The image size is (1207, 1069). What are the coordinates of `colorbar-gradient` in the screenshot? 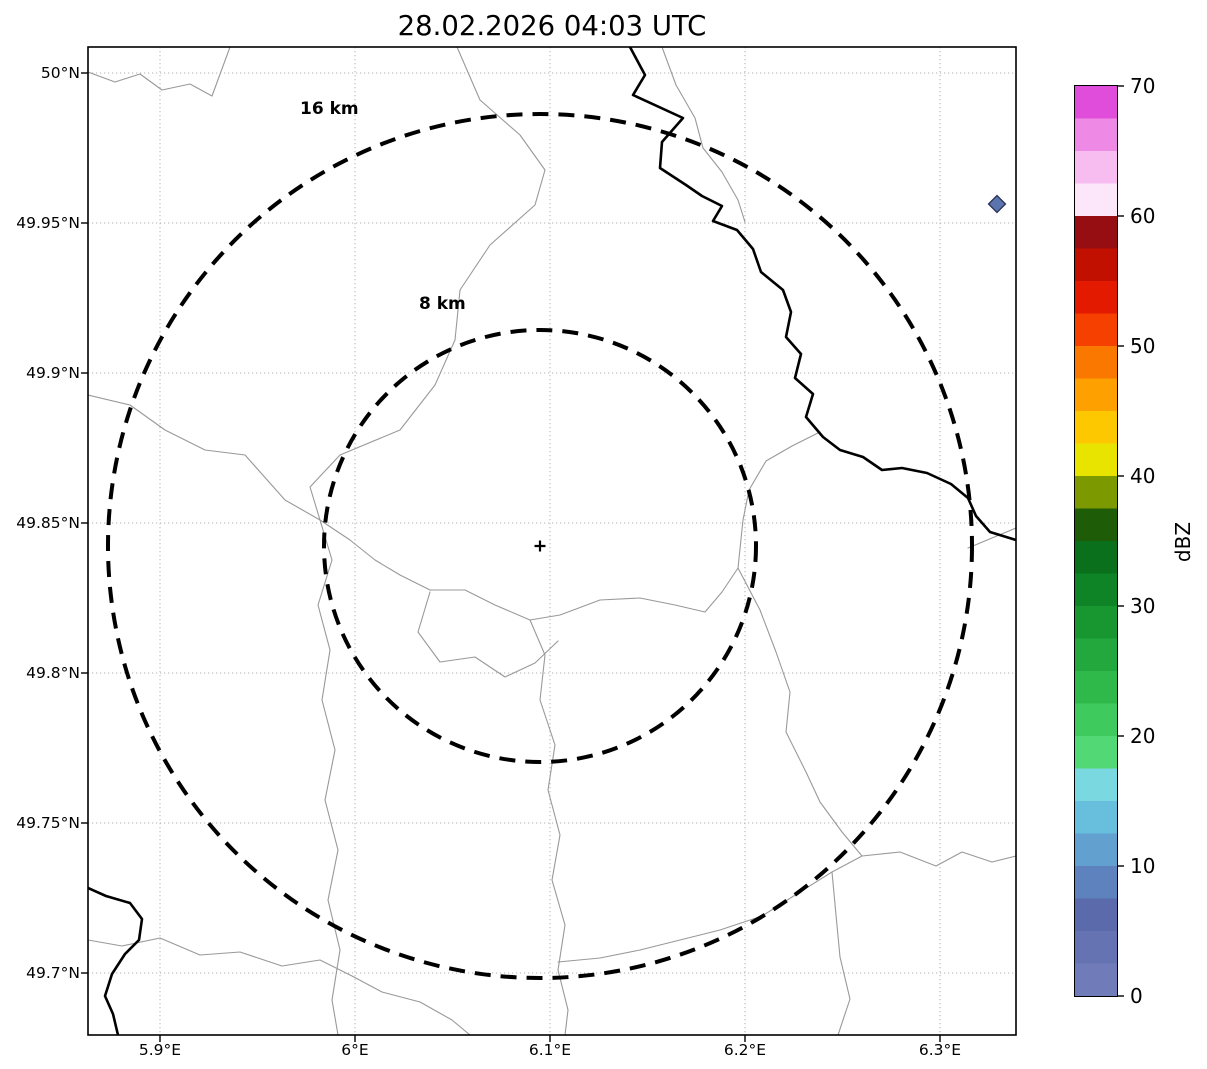 It's located at (1096, 541).